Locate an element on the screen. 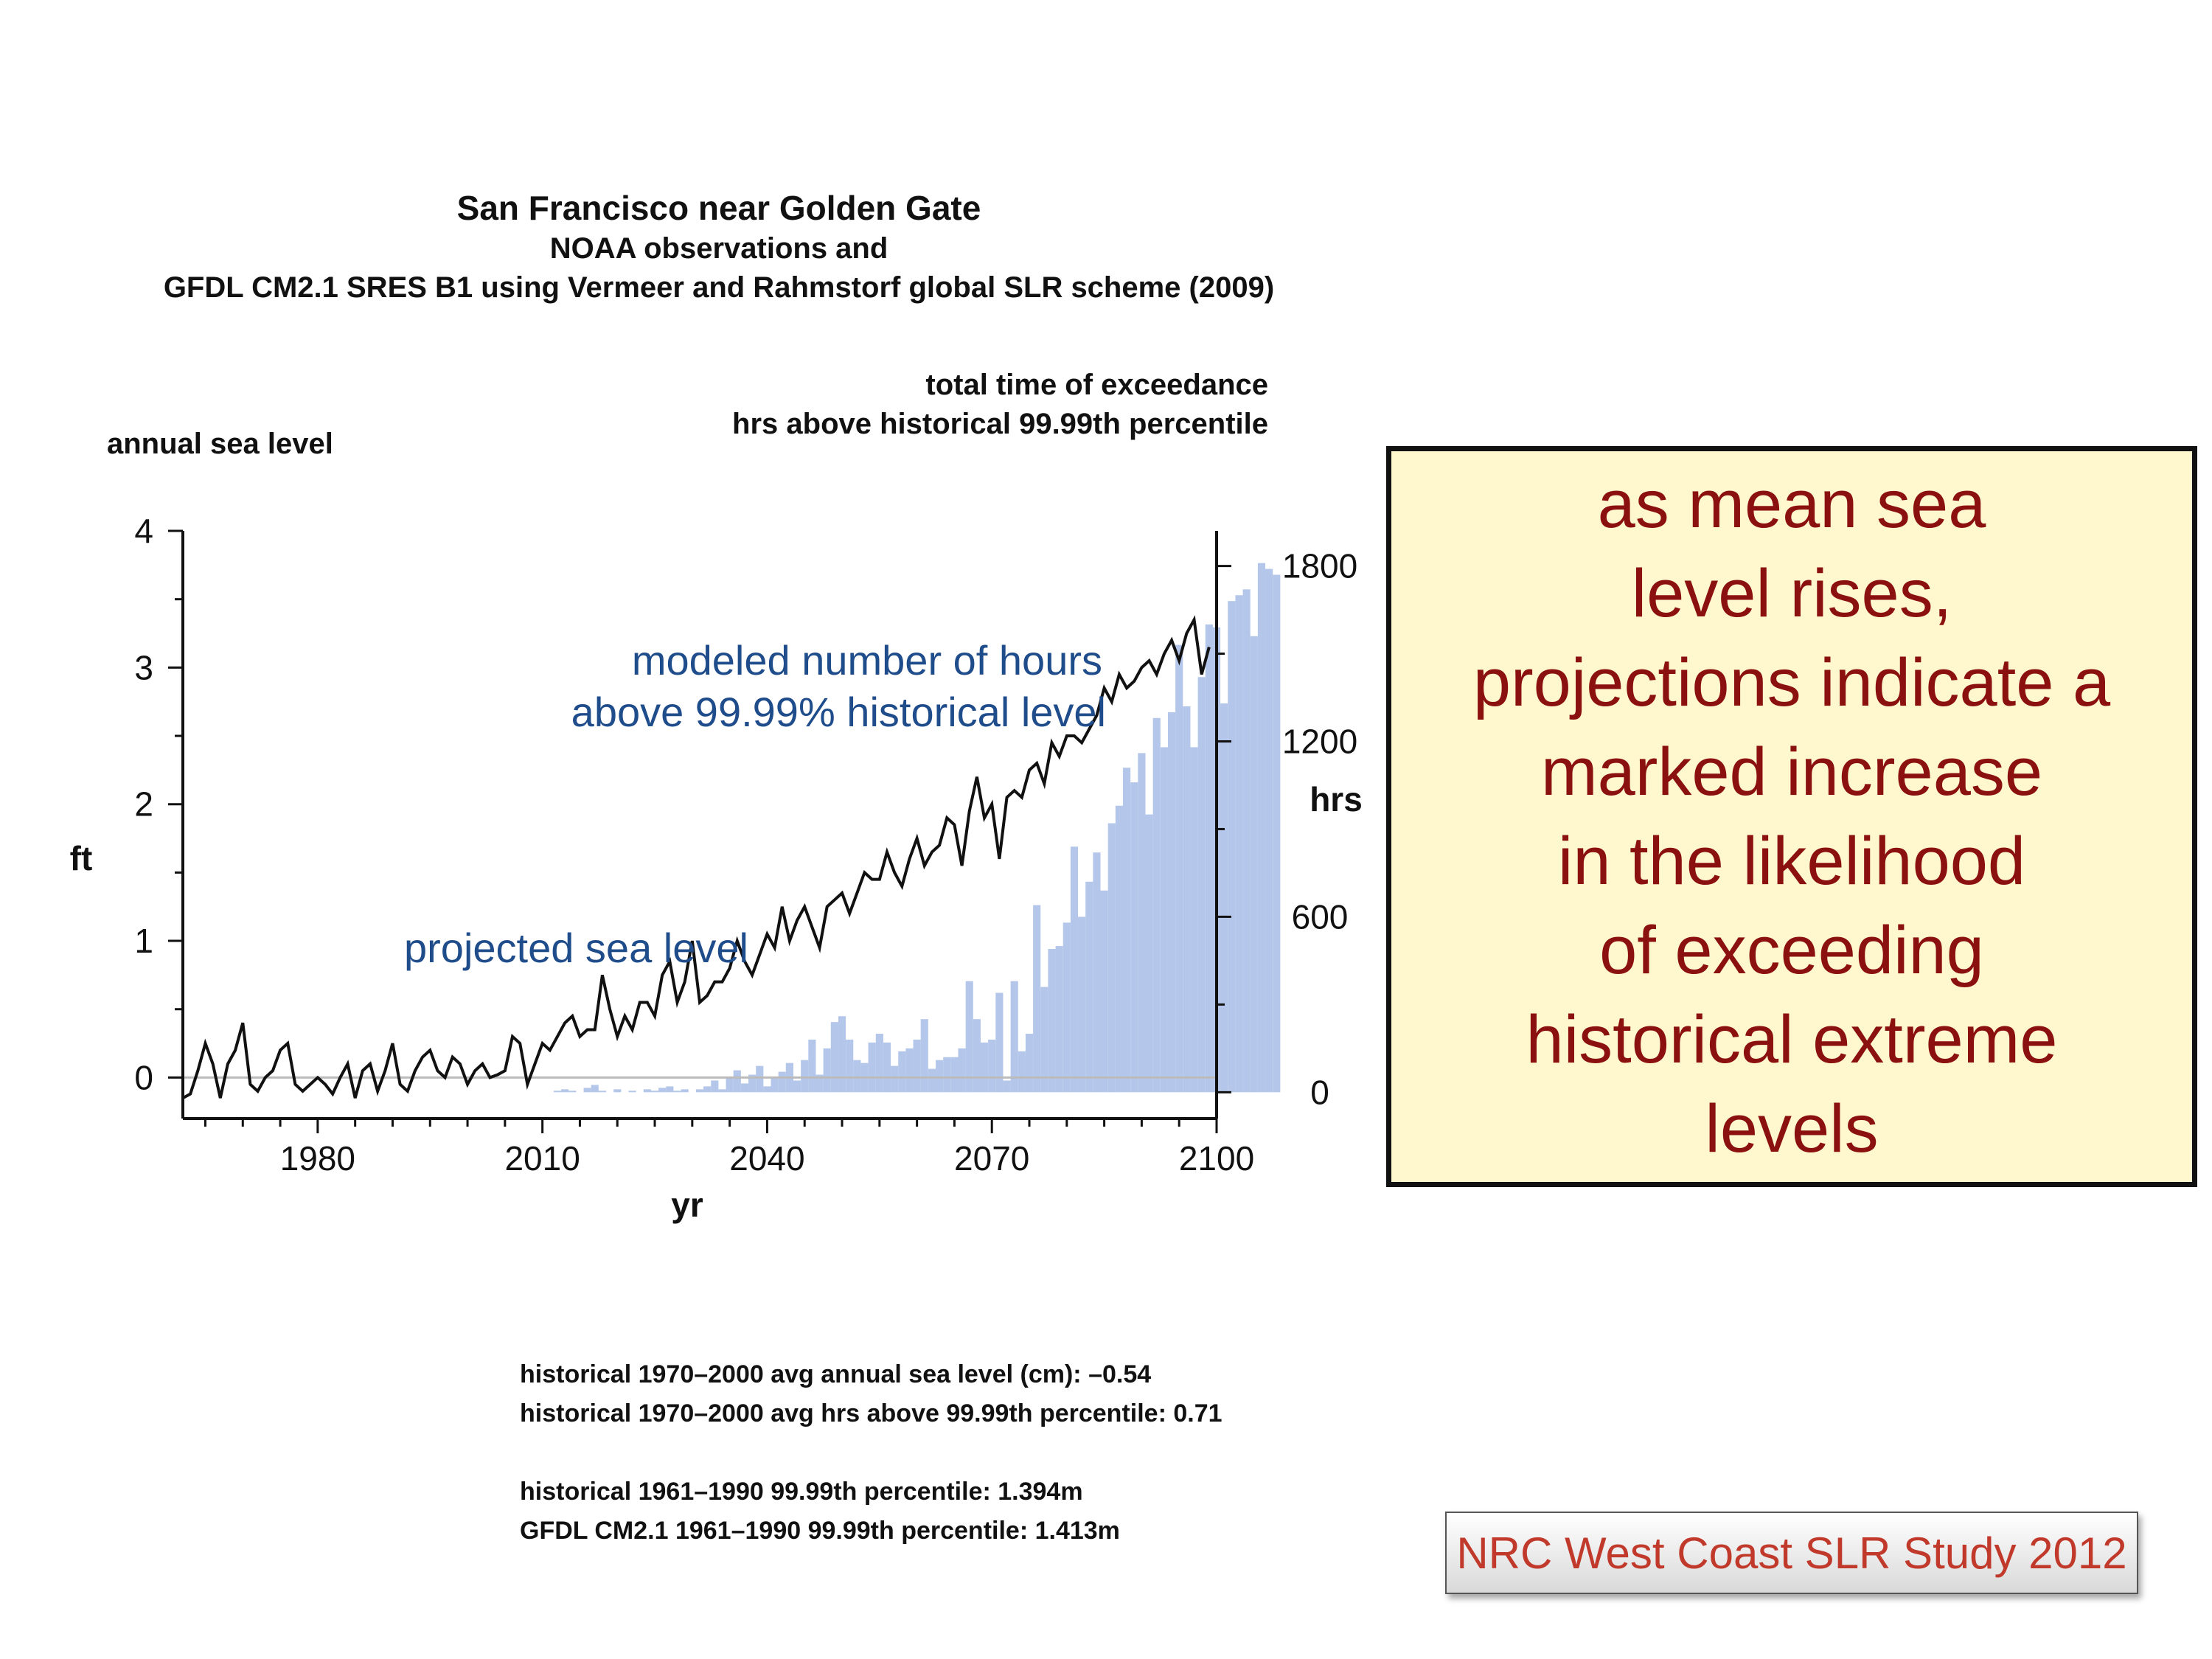  bars-annotation-line-2: above 99.99% historical level is located at coordinates (838, 712).